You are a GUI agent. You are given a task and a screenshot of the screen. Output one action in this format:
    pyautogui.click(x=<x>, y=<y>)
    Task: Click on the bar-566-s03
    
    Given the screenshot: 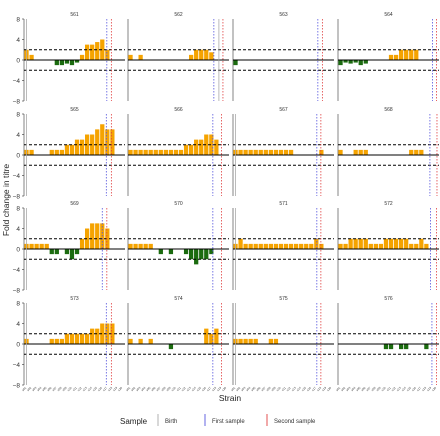 What is the action you would take?
    pyautogui.click(x=140, y=152)
    